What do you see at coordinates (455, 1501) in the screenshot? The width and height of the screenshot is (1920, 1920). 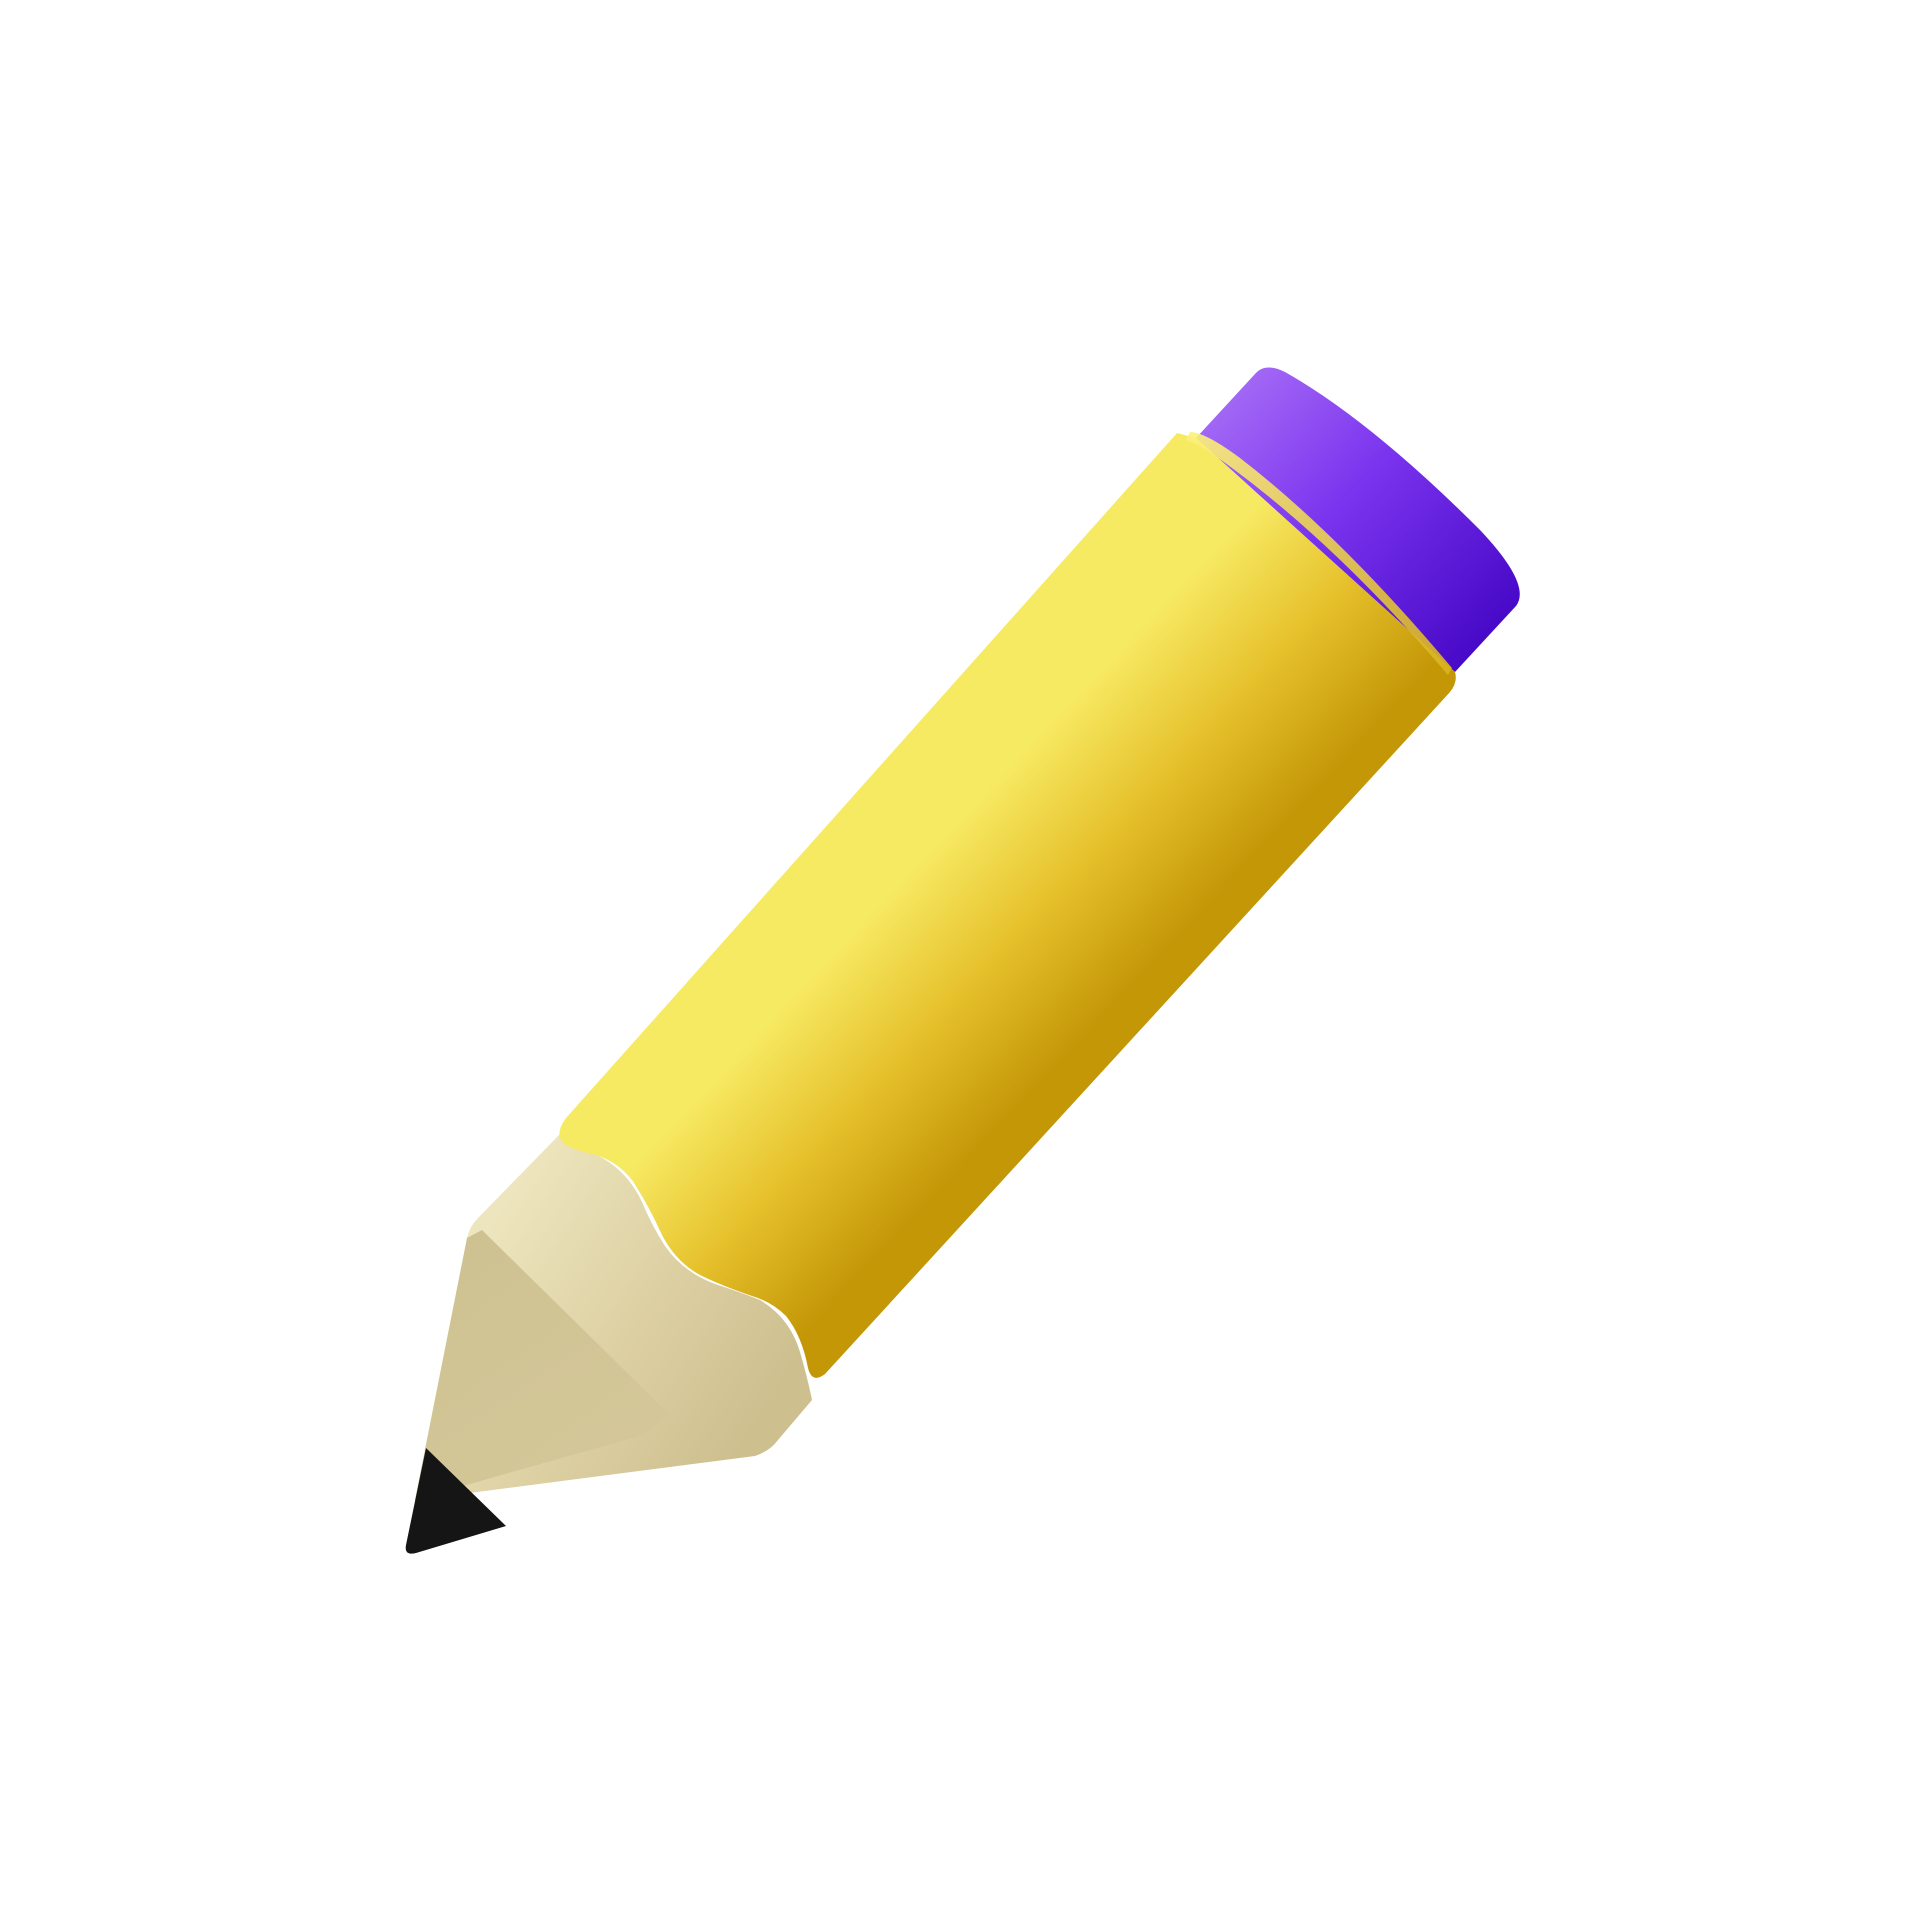 I see `lead-tip` at bounding box center [455, 1501].